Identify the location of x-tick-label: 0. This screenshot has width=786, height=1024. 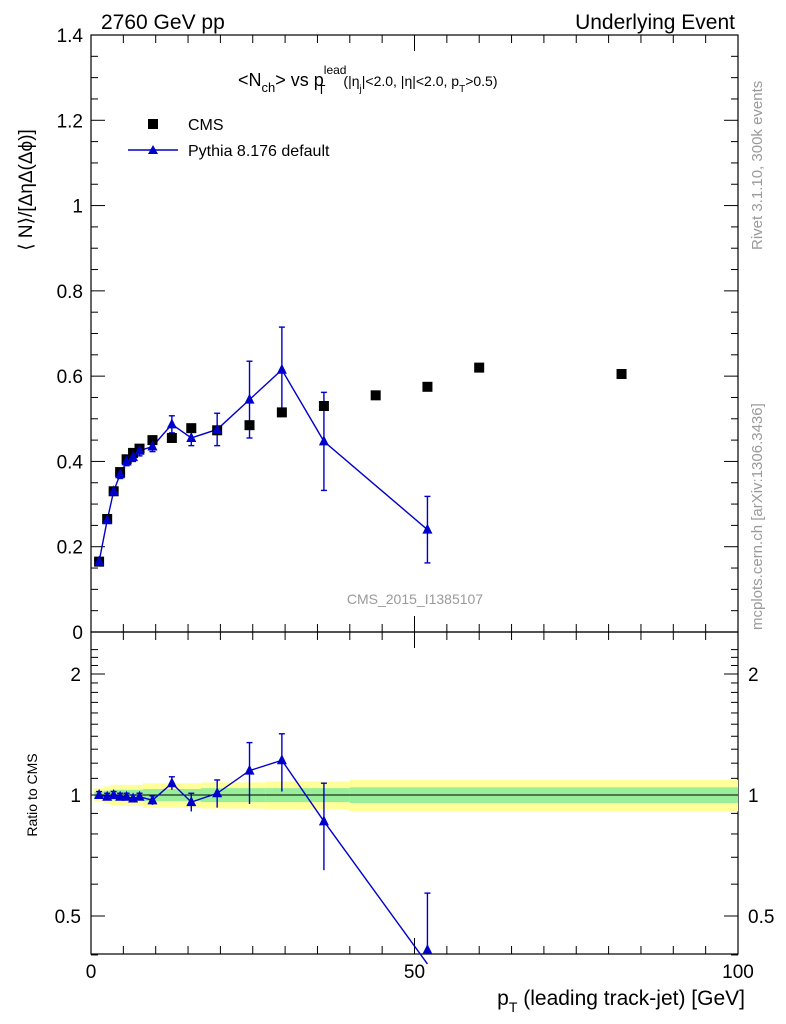
(91, 972).